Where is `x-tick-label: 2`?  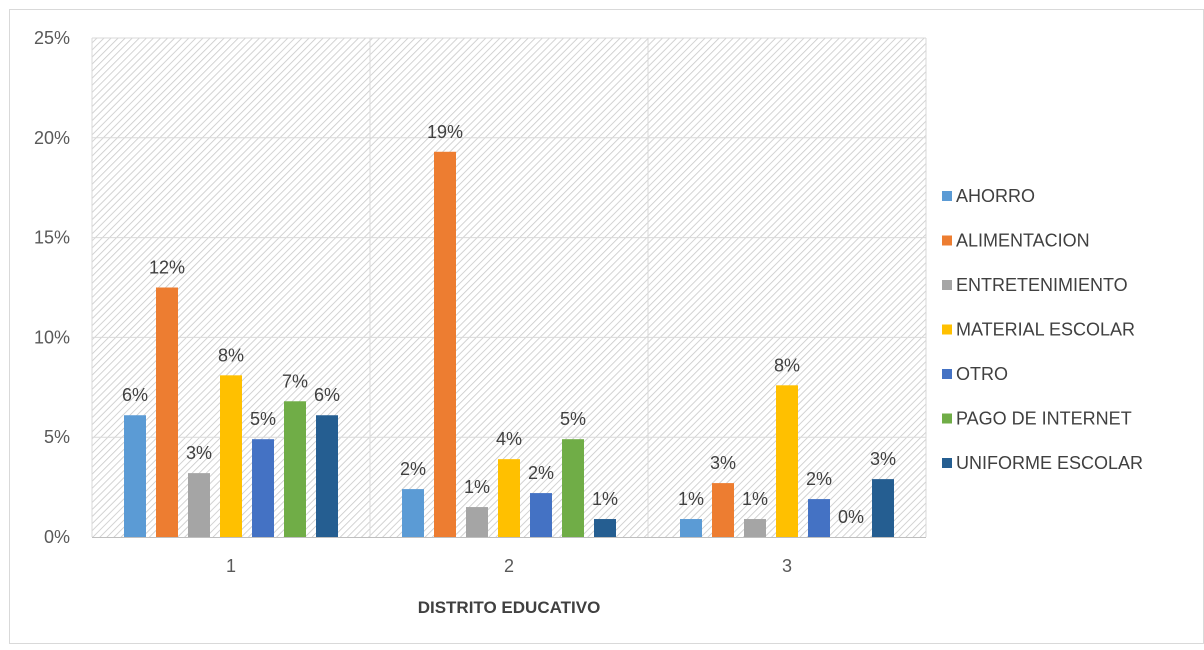
x-tick-label: 2 is located at coordinates (509, 566).